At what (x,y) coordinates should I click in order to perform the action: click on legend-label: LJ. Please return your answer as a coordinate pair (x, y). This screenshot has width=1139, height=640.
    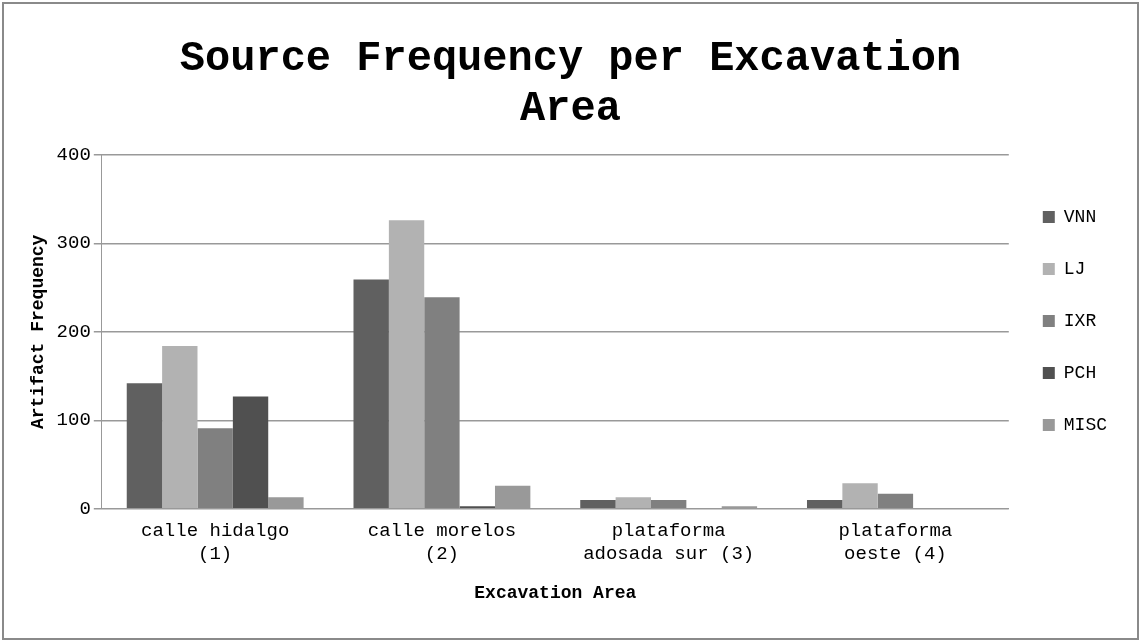
    Looking at the image, I should click on (1074, 268).